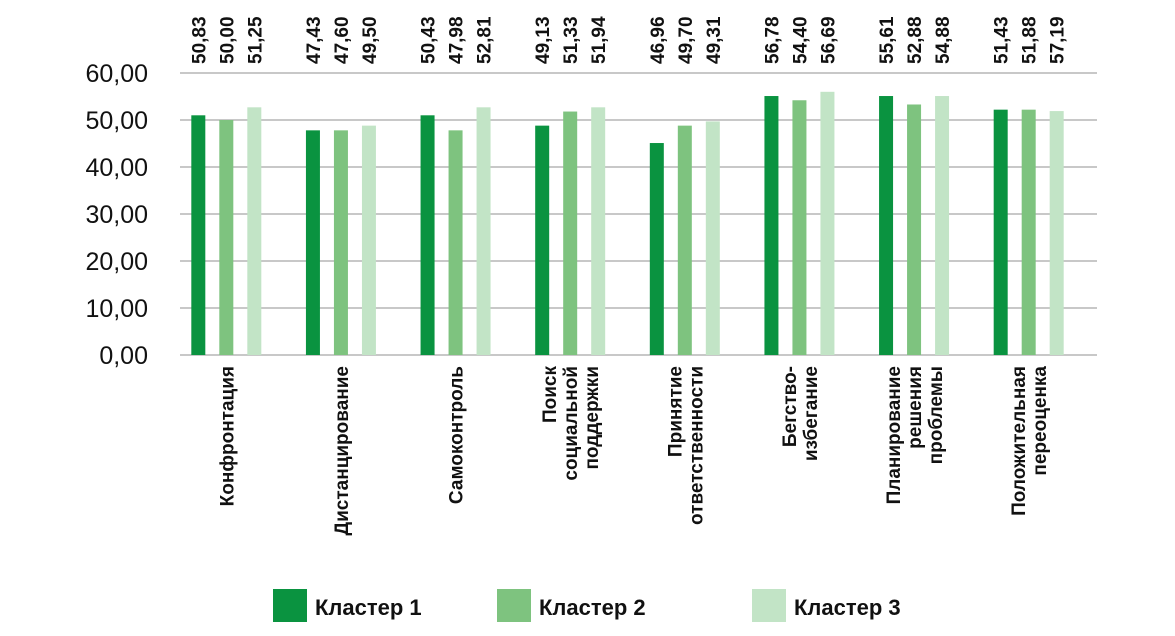 The image size is (1175, 636). What do you see at coordinates (847, 607) in the screenshot?
I see `legend-label: Кластер 3` at bounding box center [847, 607].